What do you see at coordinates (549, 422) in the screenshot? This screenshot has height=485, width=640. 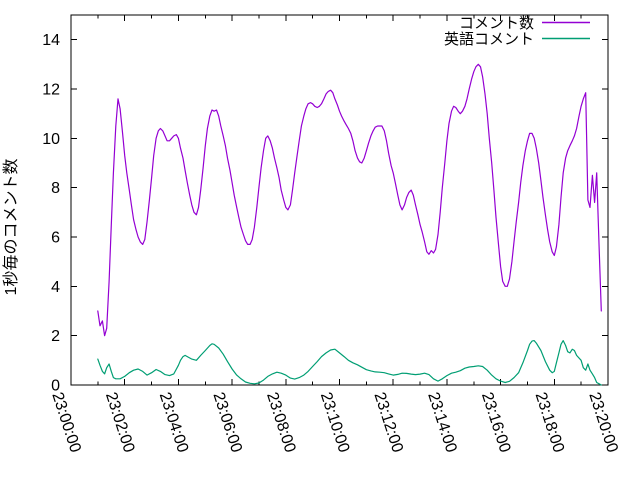 I see `x-tick-label: 23:18:00` at bounding box center [549, 422].